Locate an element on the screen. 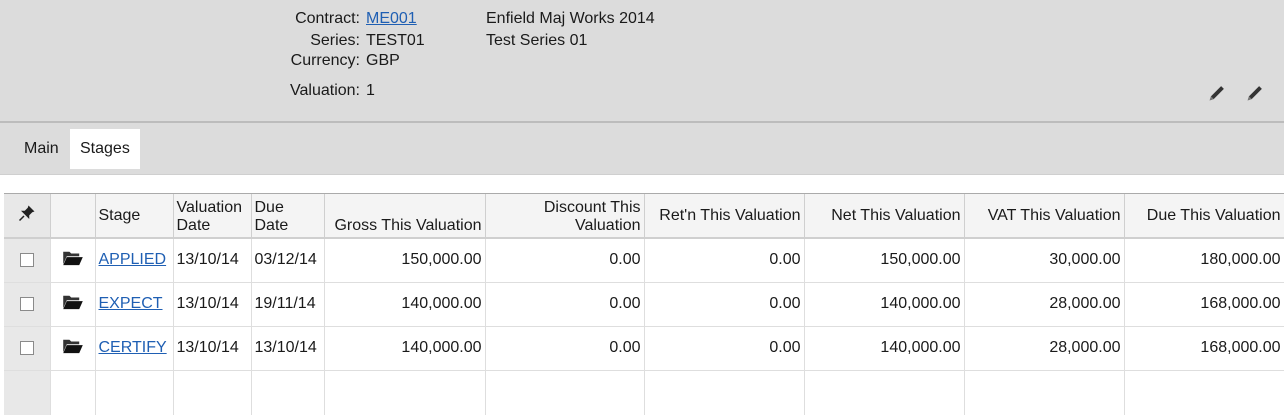  currency-label: Currency: is located at coordinates (325, 60).